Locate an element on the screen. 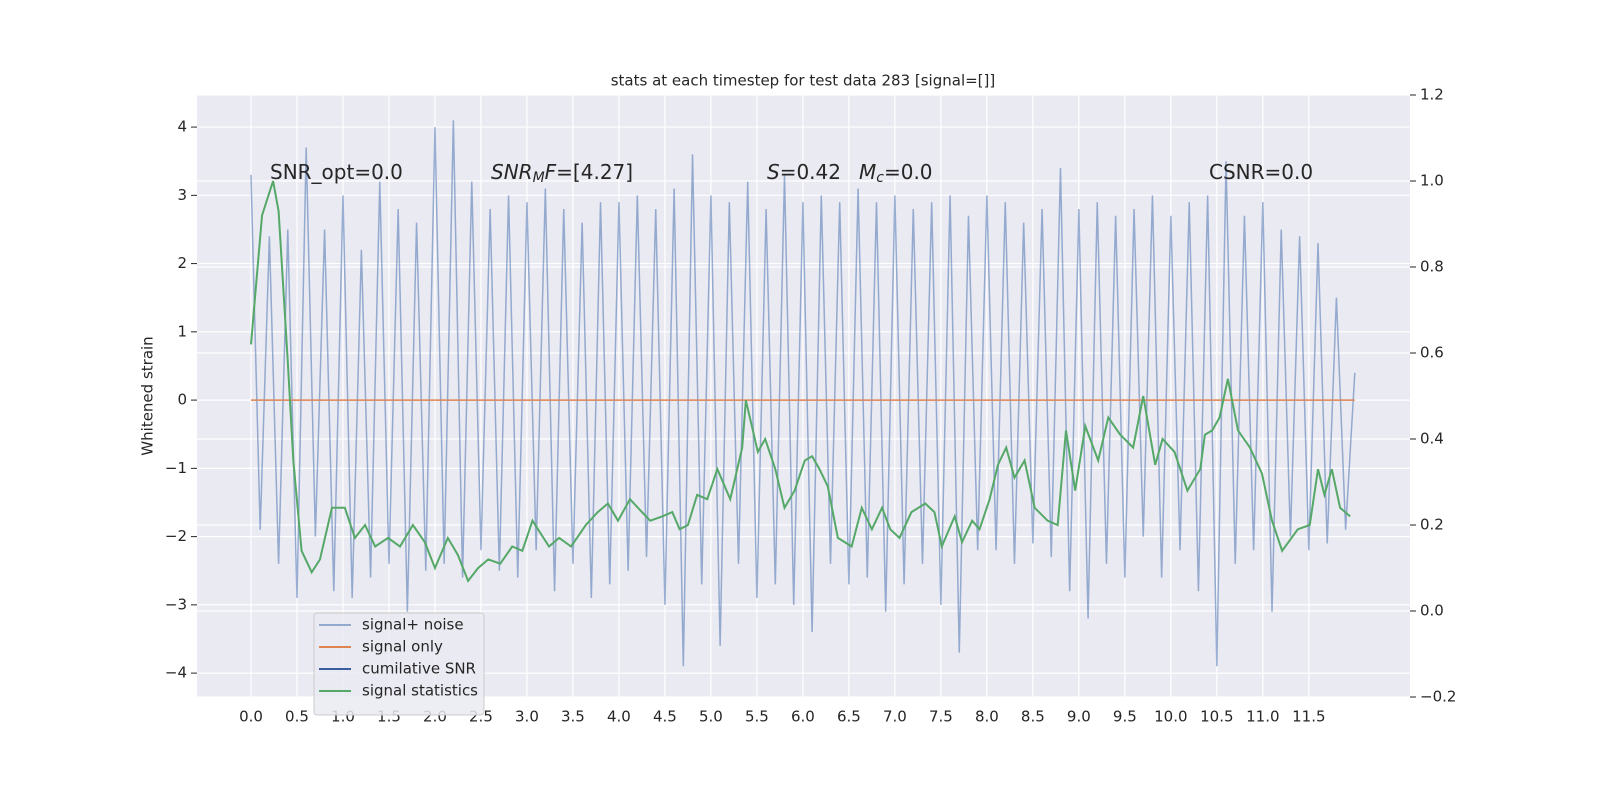  annotation-part: =0.42 is located at coordinates (810, 172).